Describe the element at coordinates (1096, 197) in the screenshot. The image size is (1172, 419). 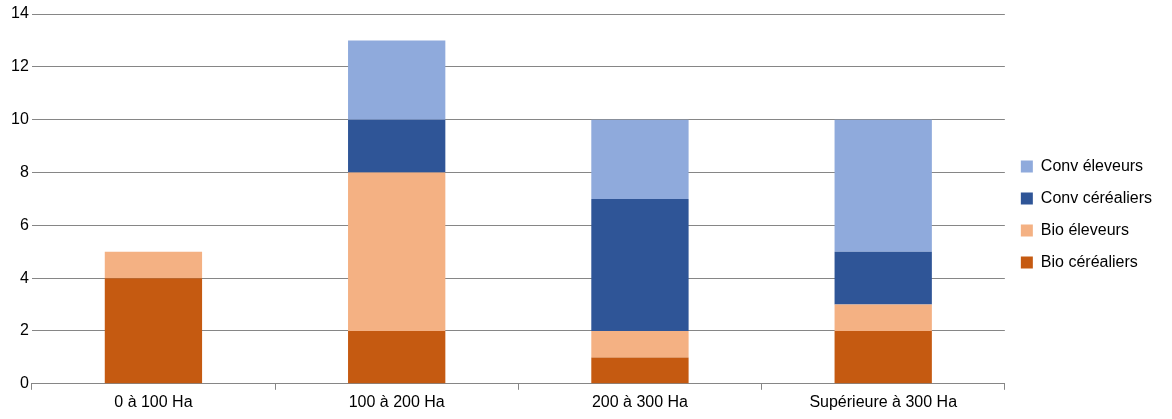
I see `legend-label: Conv céréaliers` at that location.